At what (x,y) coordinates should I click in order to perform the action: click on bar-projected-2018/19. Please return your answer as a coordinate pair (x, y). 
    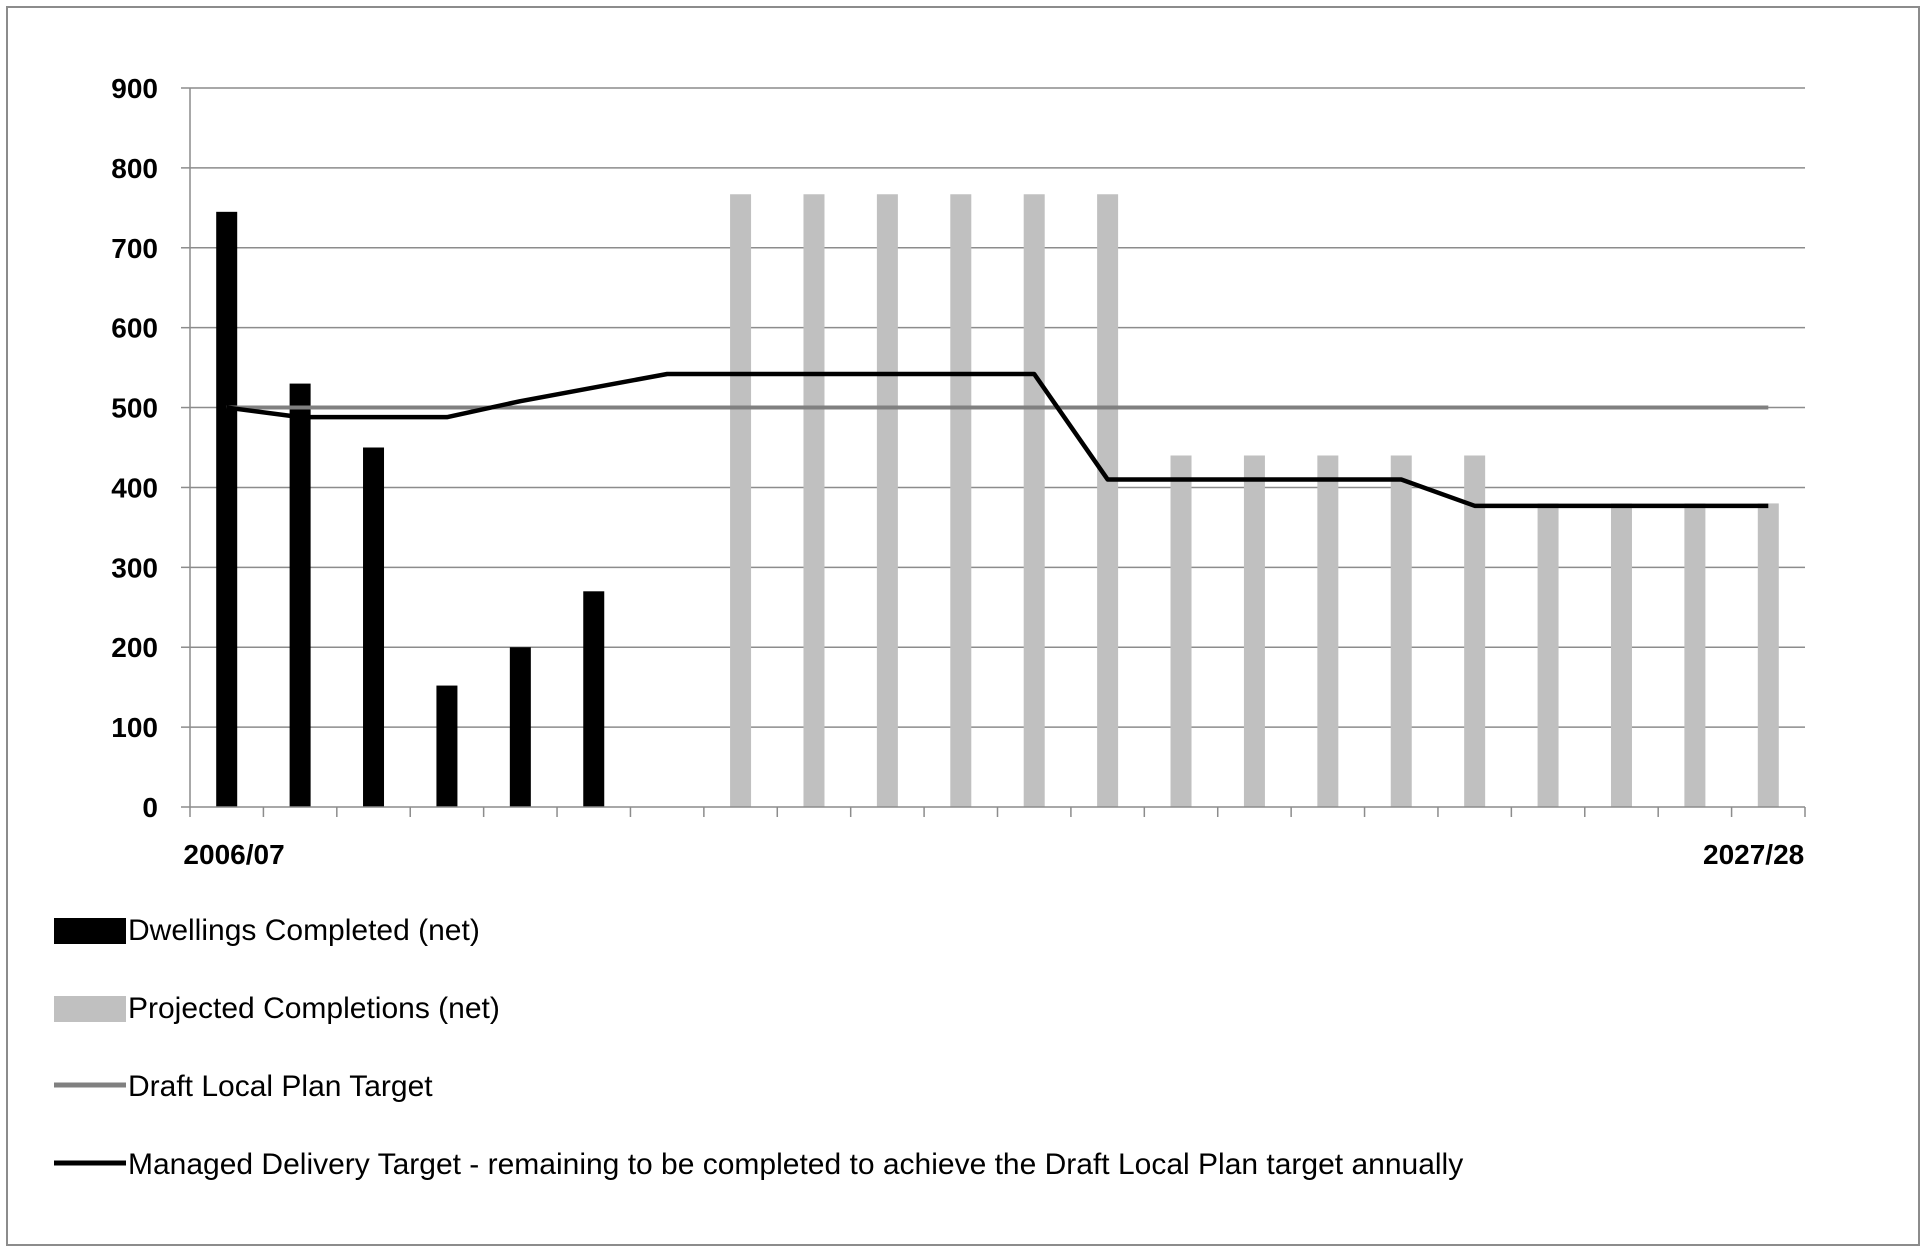
    Looking at the image, I should click on (1108, 501).